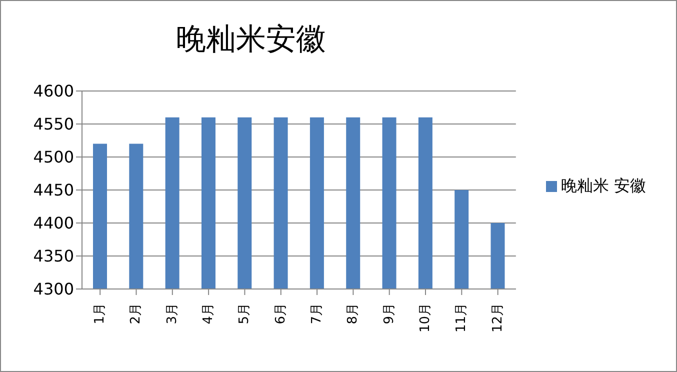 The image size is (677, 372). What do you see at coordinates (498, 318) in the screenshot?
I see `x-tick-label: 12月` at bounding box center [498, 318].